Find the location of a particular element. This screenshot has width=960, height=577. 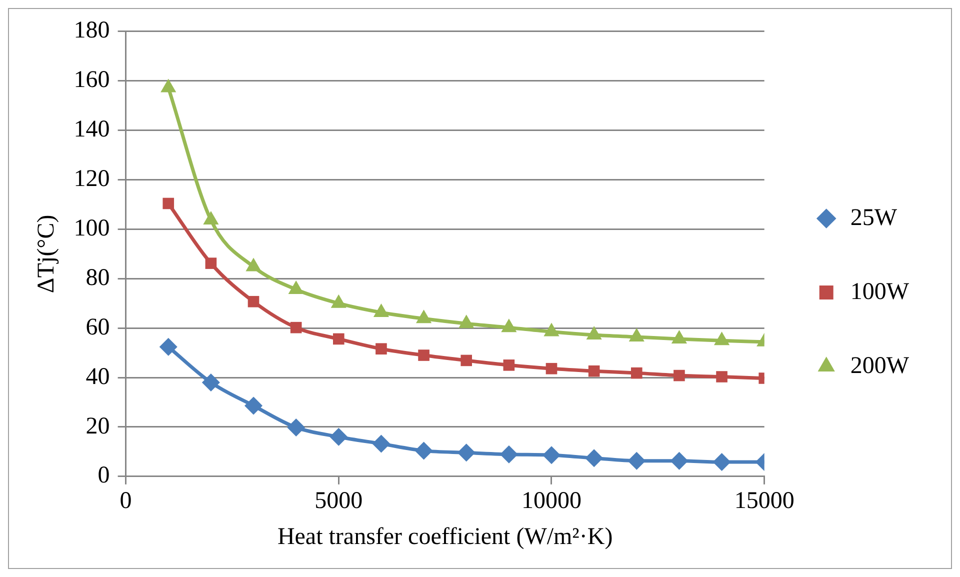

y-tick-label: 120 is located at coordinates (92, 179).